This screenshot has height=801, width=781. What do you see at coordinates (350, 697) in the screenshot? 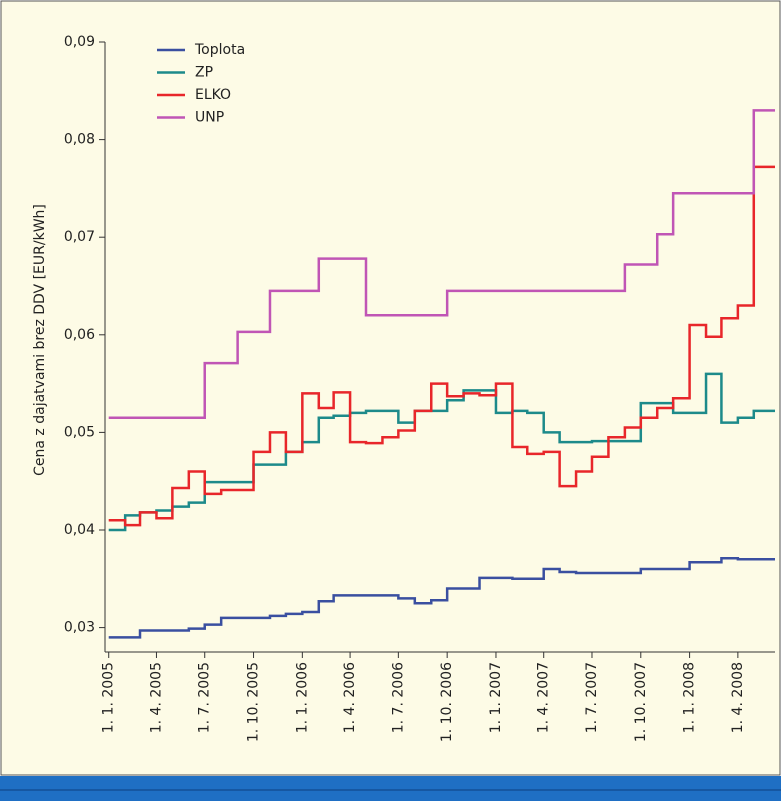
I see `x-tick-label: 1. 4. 2006` at bounding box center [350, 697].